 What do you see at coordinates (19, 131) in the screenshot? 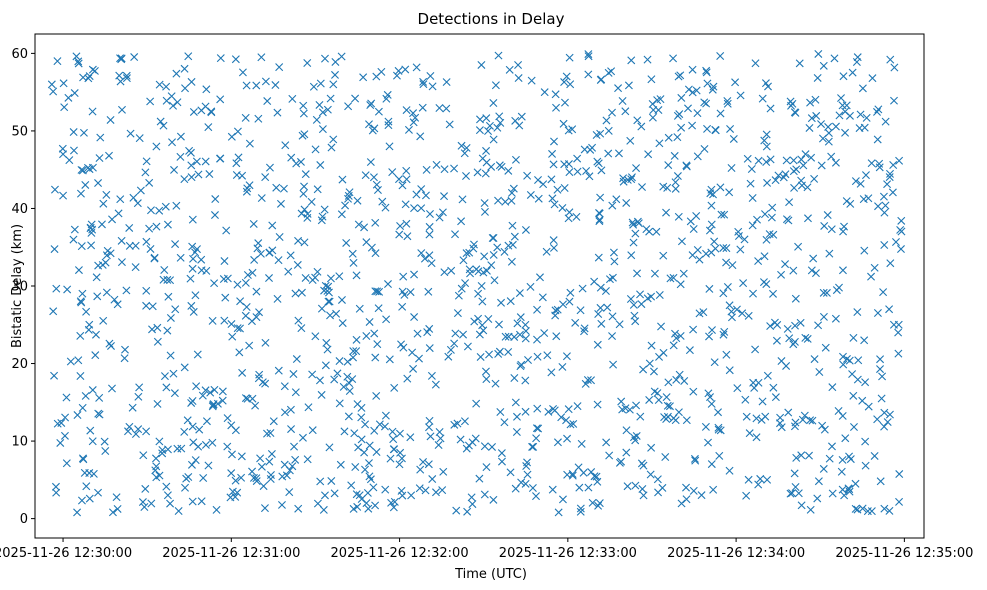
I see `y-tick-label: 50` at bounding box center [19, 131].